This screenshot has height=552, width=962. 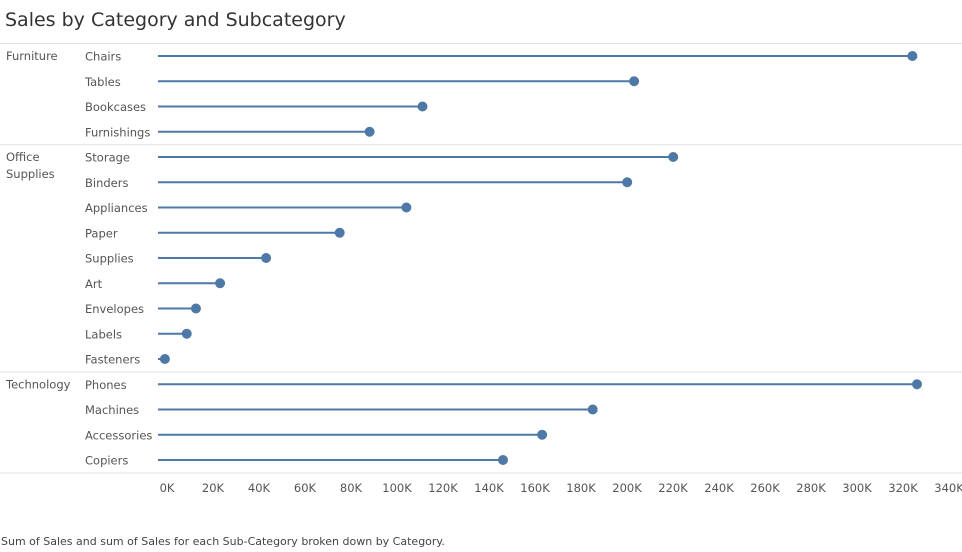 I want to click on subcategory-label: Envelopes, so click(x=114, y=309).